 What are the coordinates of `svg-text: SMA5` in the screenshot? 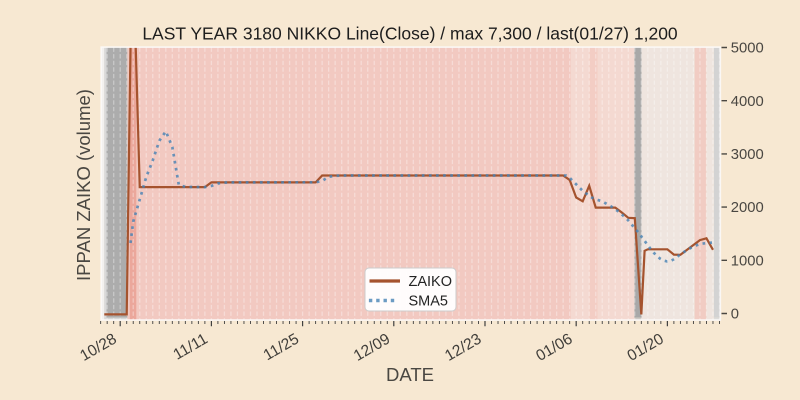 It's located at (429, 302).